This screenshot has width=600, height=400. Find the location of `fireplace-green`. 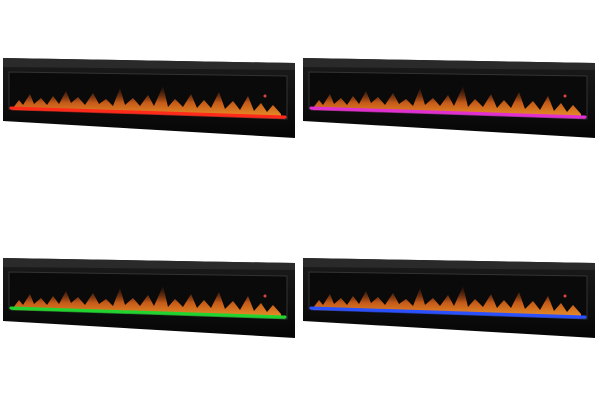

fireplace-green is located at coordinates (149, 298).